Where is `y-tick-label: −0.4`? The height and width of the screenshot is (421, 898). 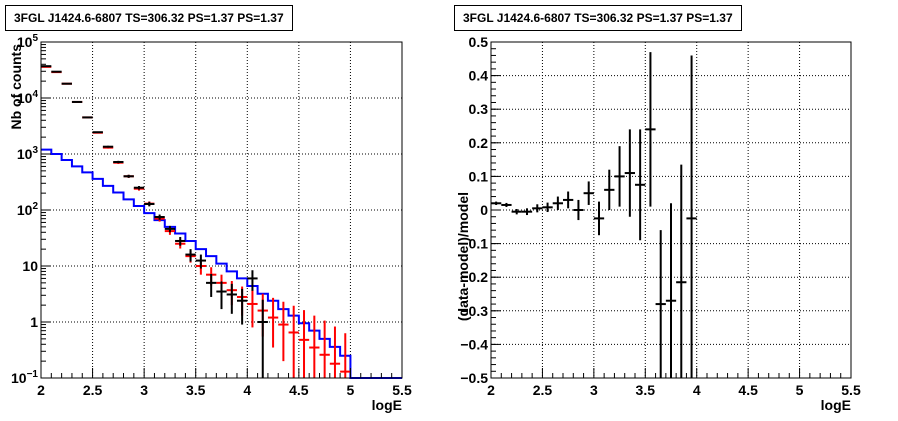 y-tick-label: −0.4 is located at coordinates (474, 344).